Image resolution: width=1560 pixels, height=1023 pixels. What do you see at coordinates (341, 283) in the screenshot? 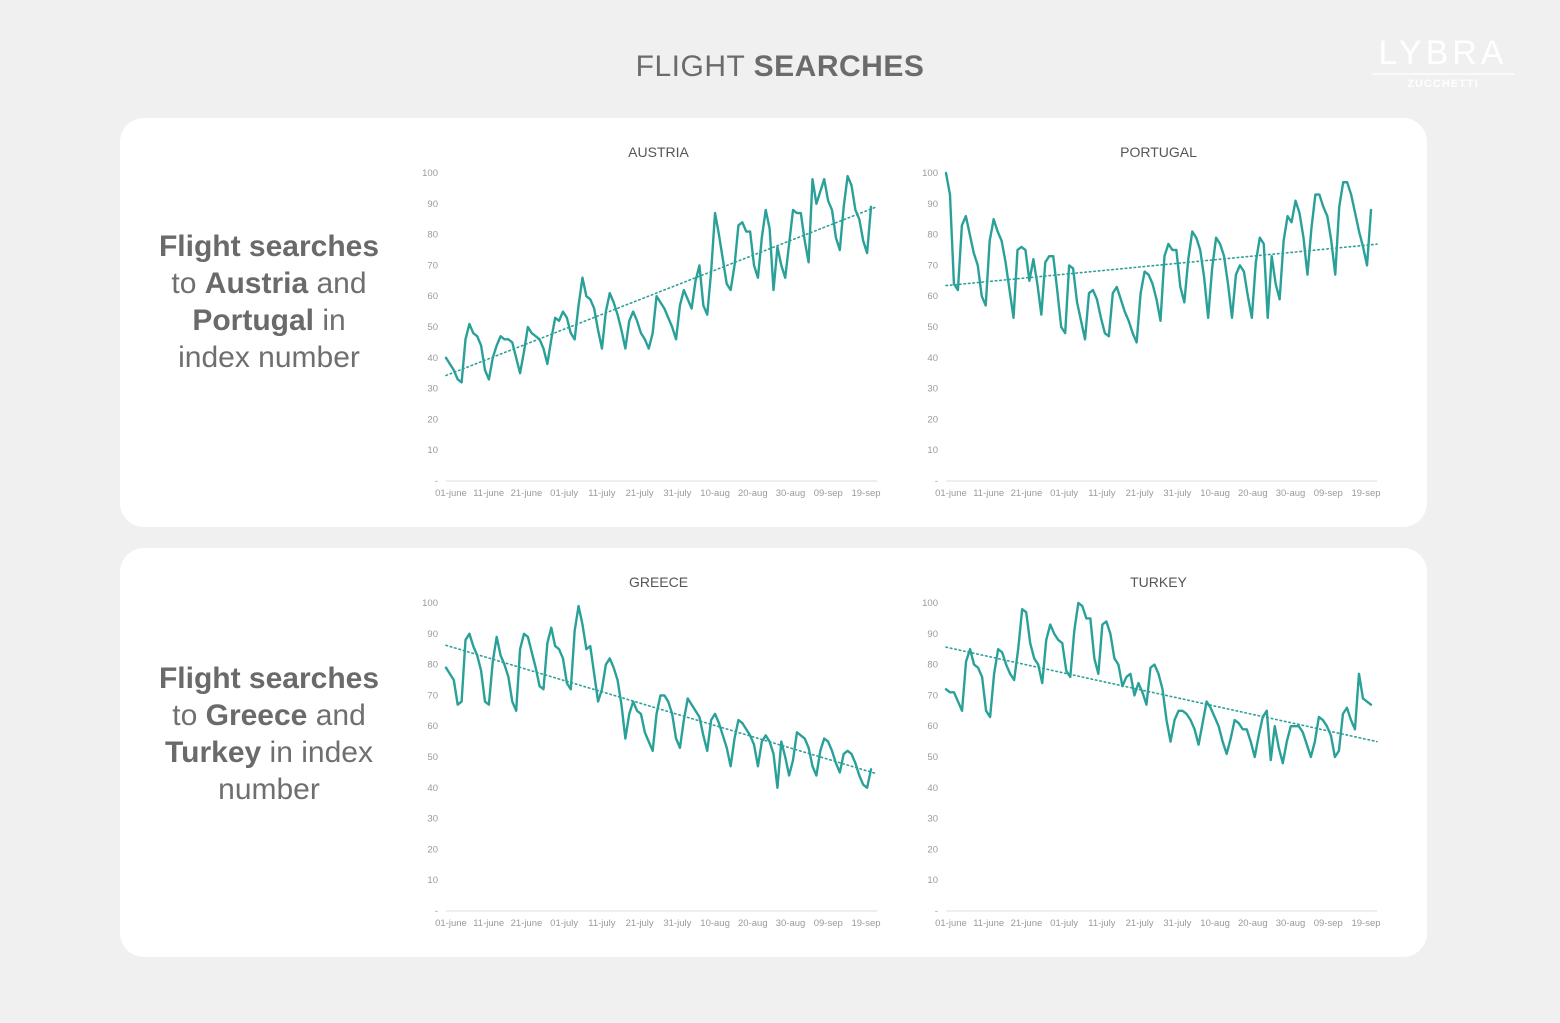
I see `caption-part-4: and` at bounding box center [341, 283].